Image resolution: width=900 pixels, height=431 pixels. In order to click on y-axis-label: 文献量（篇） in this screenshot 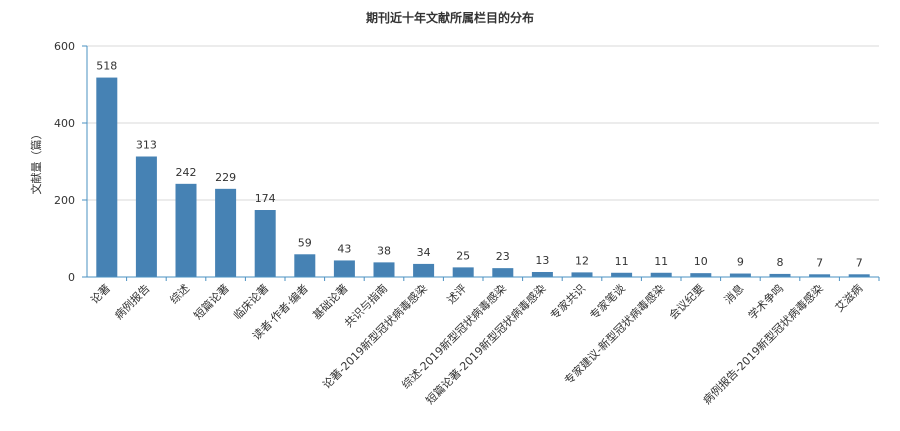, I will do `click(36, 162)`.